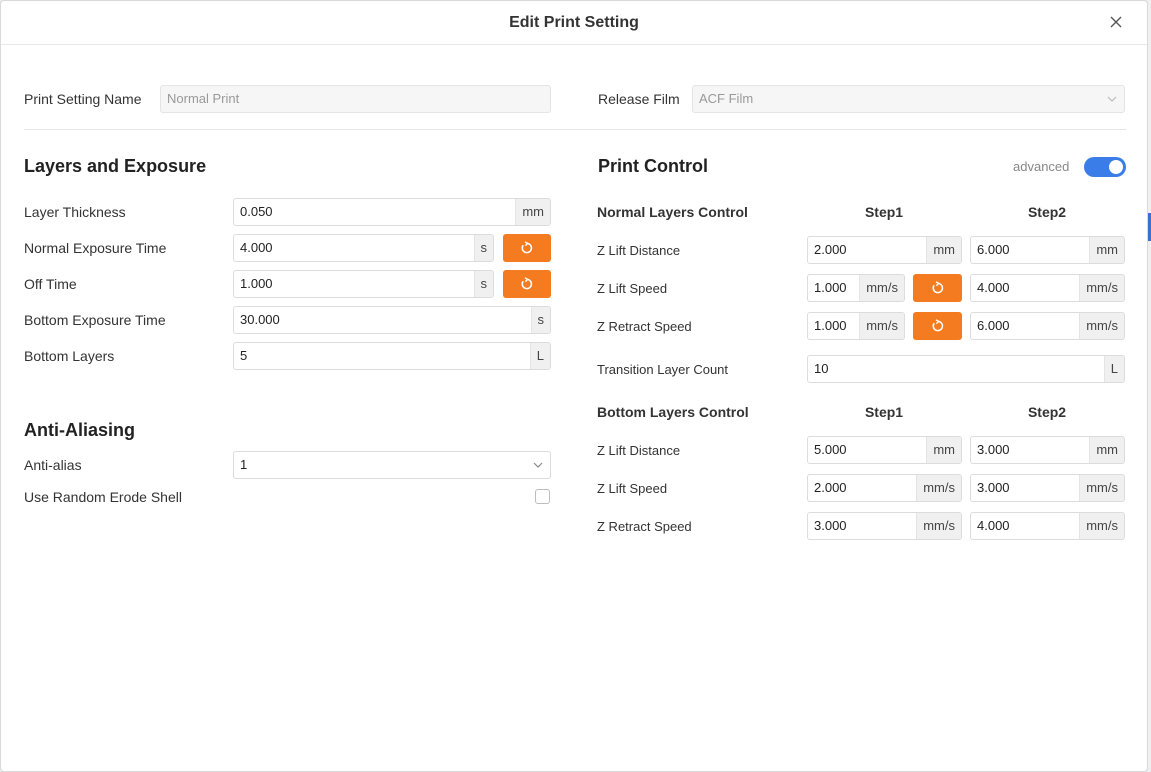 The width and height of the screenshot is (1151, 772). What do you see at coordinates (244, 464) in the screenshot?
I see `anti-alias-value: 1` at bounding box center [244, 464].